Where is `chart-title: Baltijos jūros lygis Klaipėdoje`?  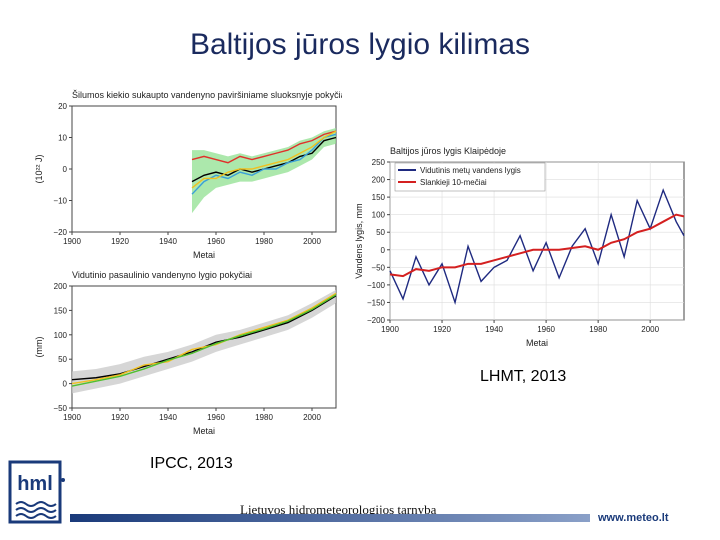
chart-title: Baltijos jūros lygis Klaipėdoje is located at coordinates (448, 151).